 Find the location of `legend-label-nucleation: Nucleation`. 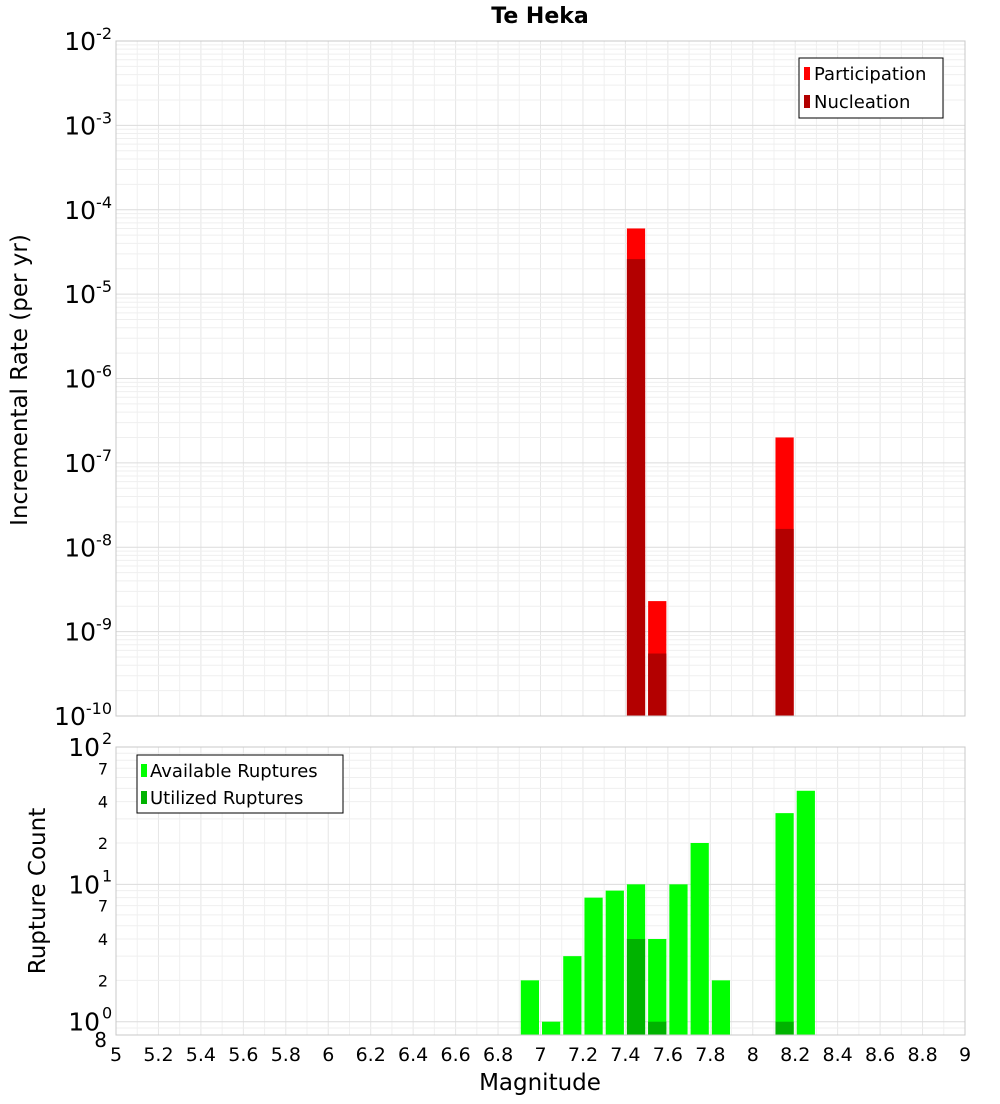

legend-label-nucleation: Nucleation is located at coordinates (862, 102).